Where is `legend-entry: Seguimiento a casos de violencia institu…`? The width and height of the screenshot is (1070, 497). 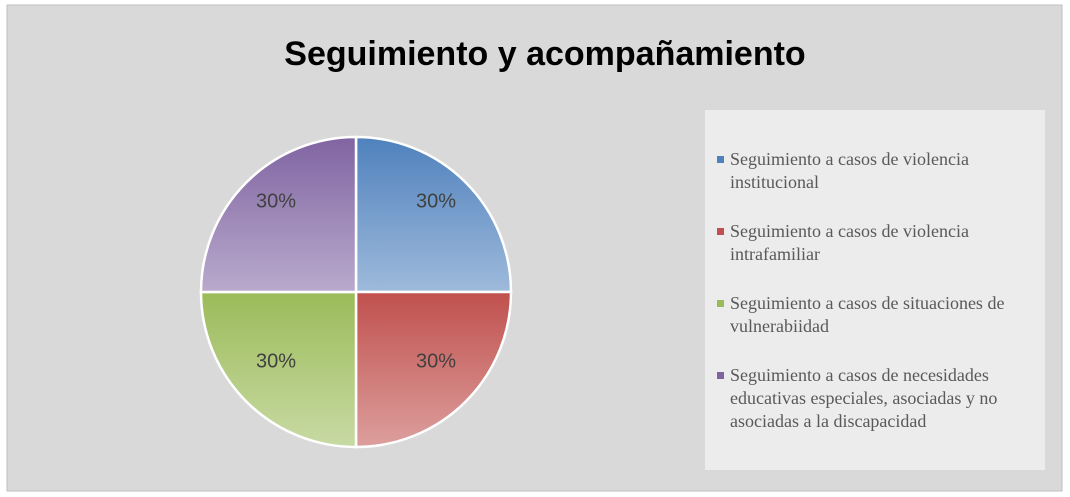
legend-entry: Seguimiento a casos de violencia institu… is located at coordinates (876, 171).